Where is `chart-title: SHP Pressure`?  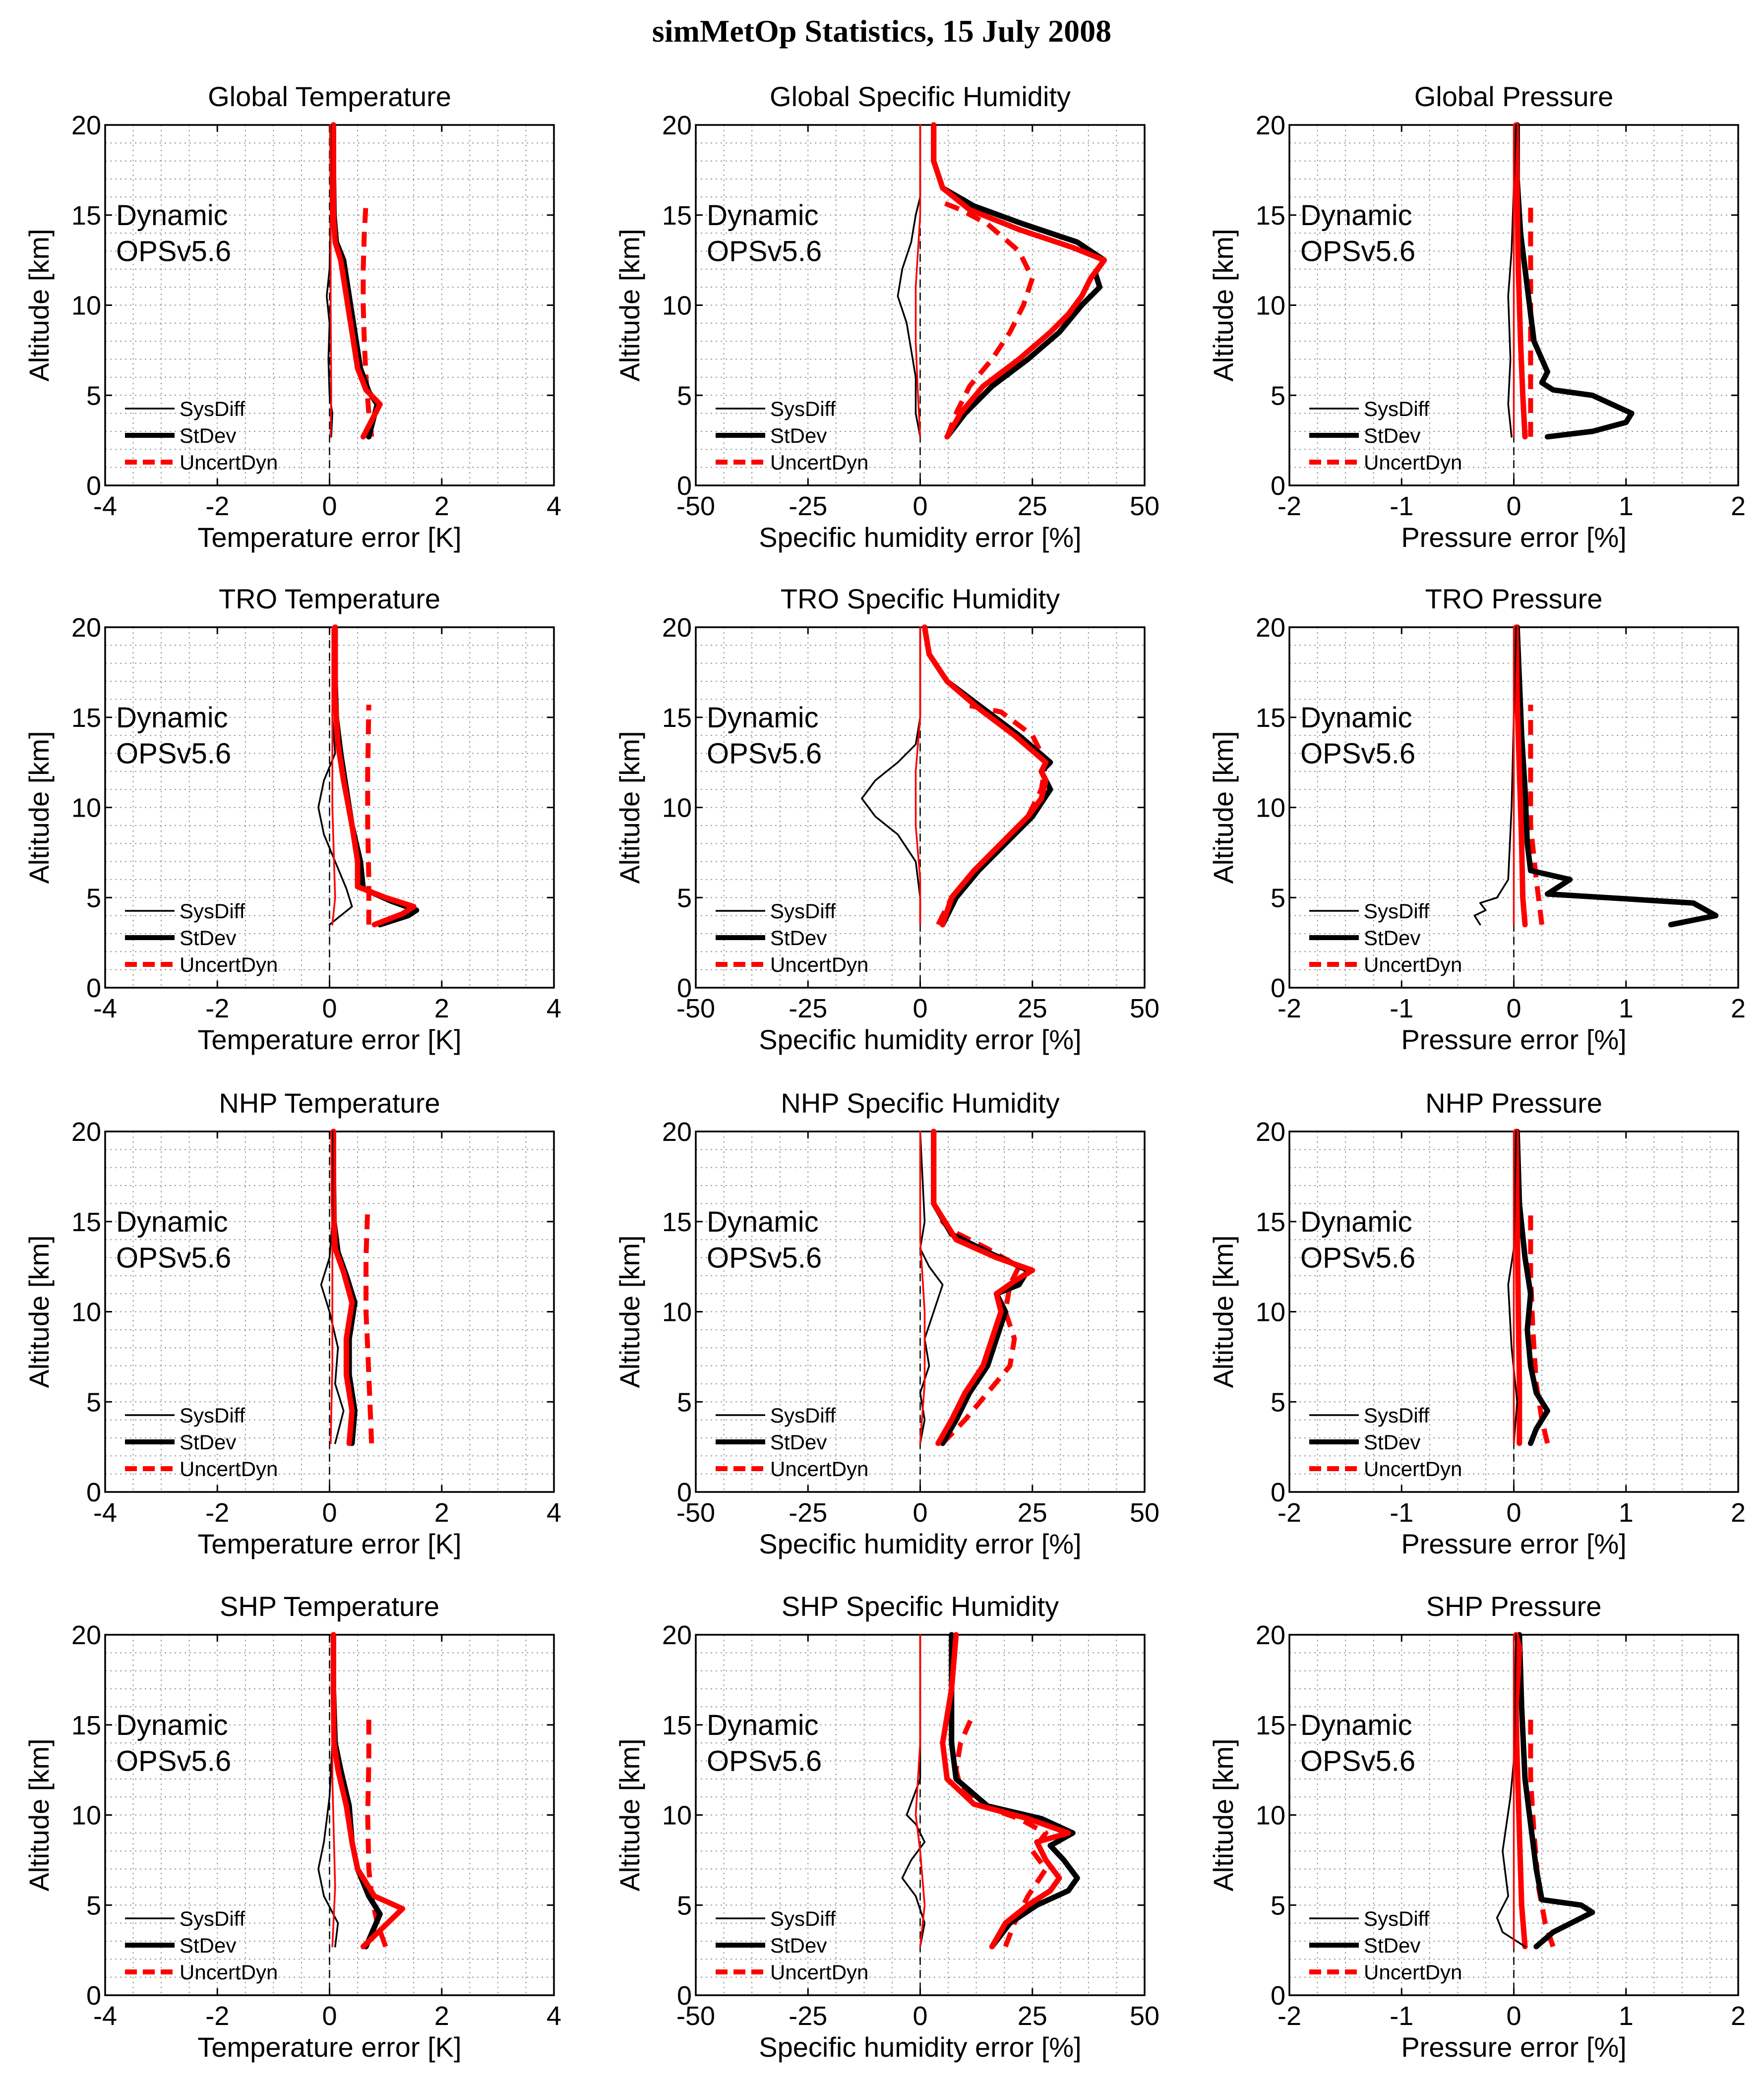
chart-title: SHP Pressure is located at coordinates (1514, 1606).